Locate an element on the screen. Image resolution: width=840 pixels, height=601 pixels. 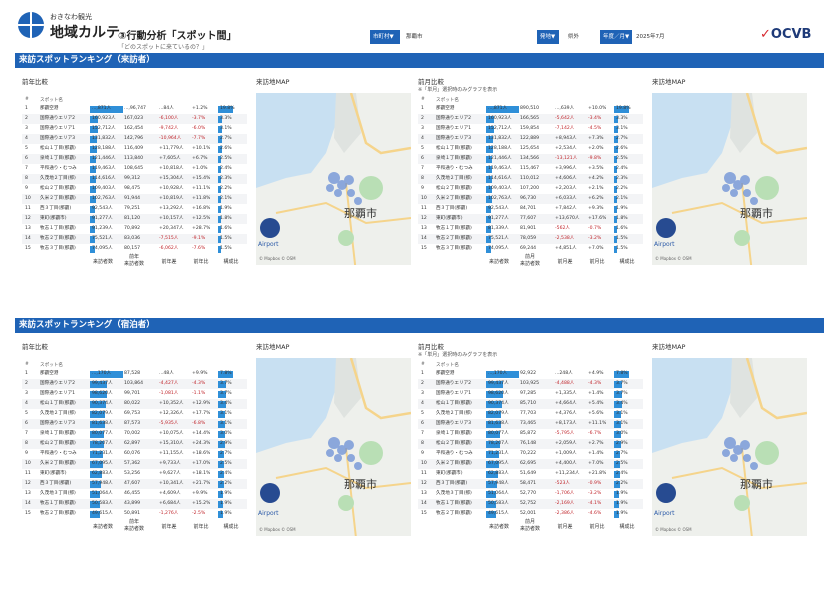
table-row: 15 牧志２丁目(那覇) 49,615人 52,001 -2,386人 -4.6% 1.9% is located at coordinates (530, 514).